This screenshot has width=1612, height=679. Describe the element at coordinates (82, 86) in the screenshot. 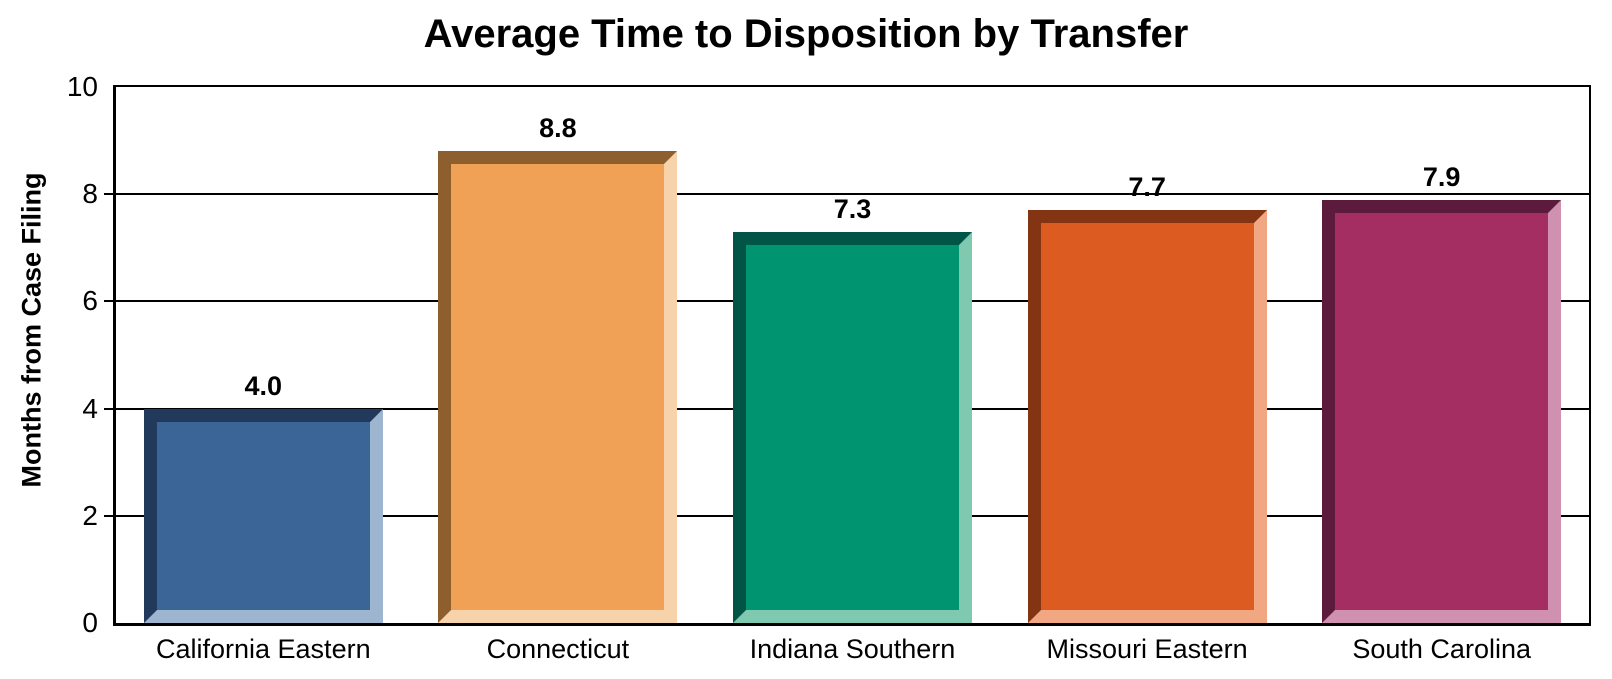

I see `y-tick-label-10: 10` at that location.